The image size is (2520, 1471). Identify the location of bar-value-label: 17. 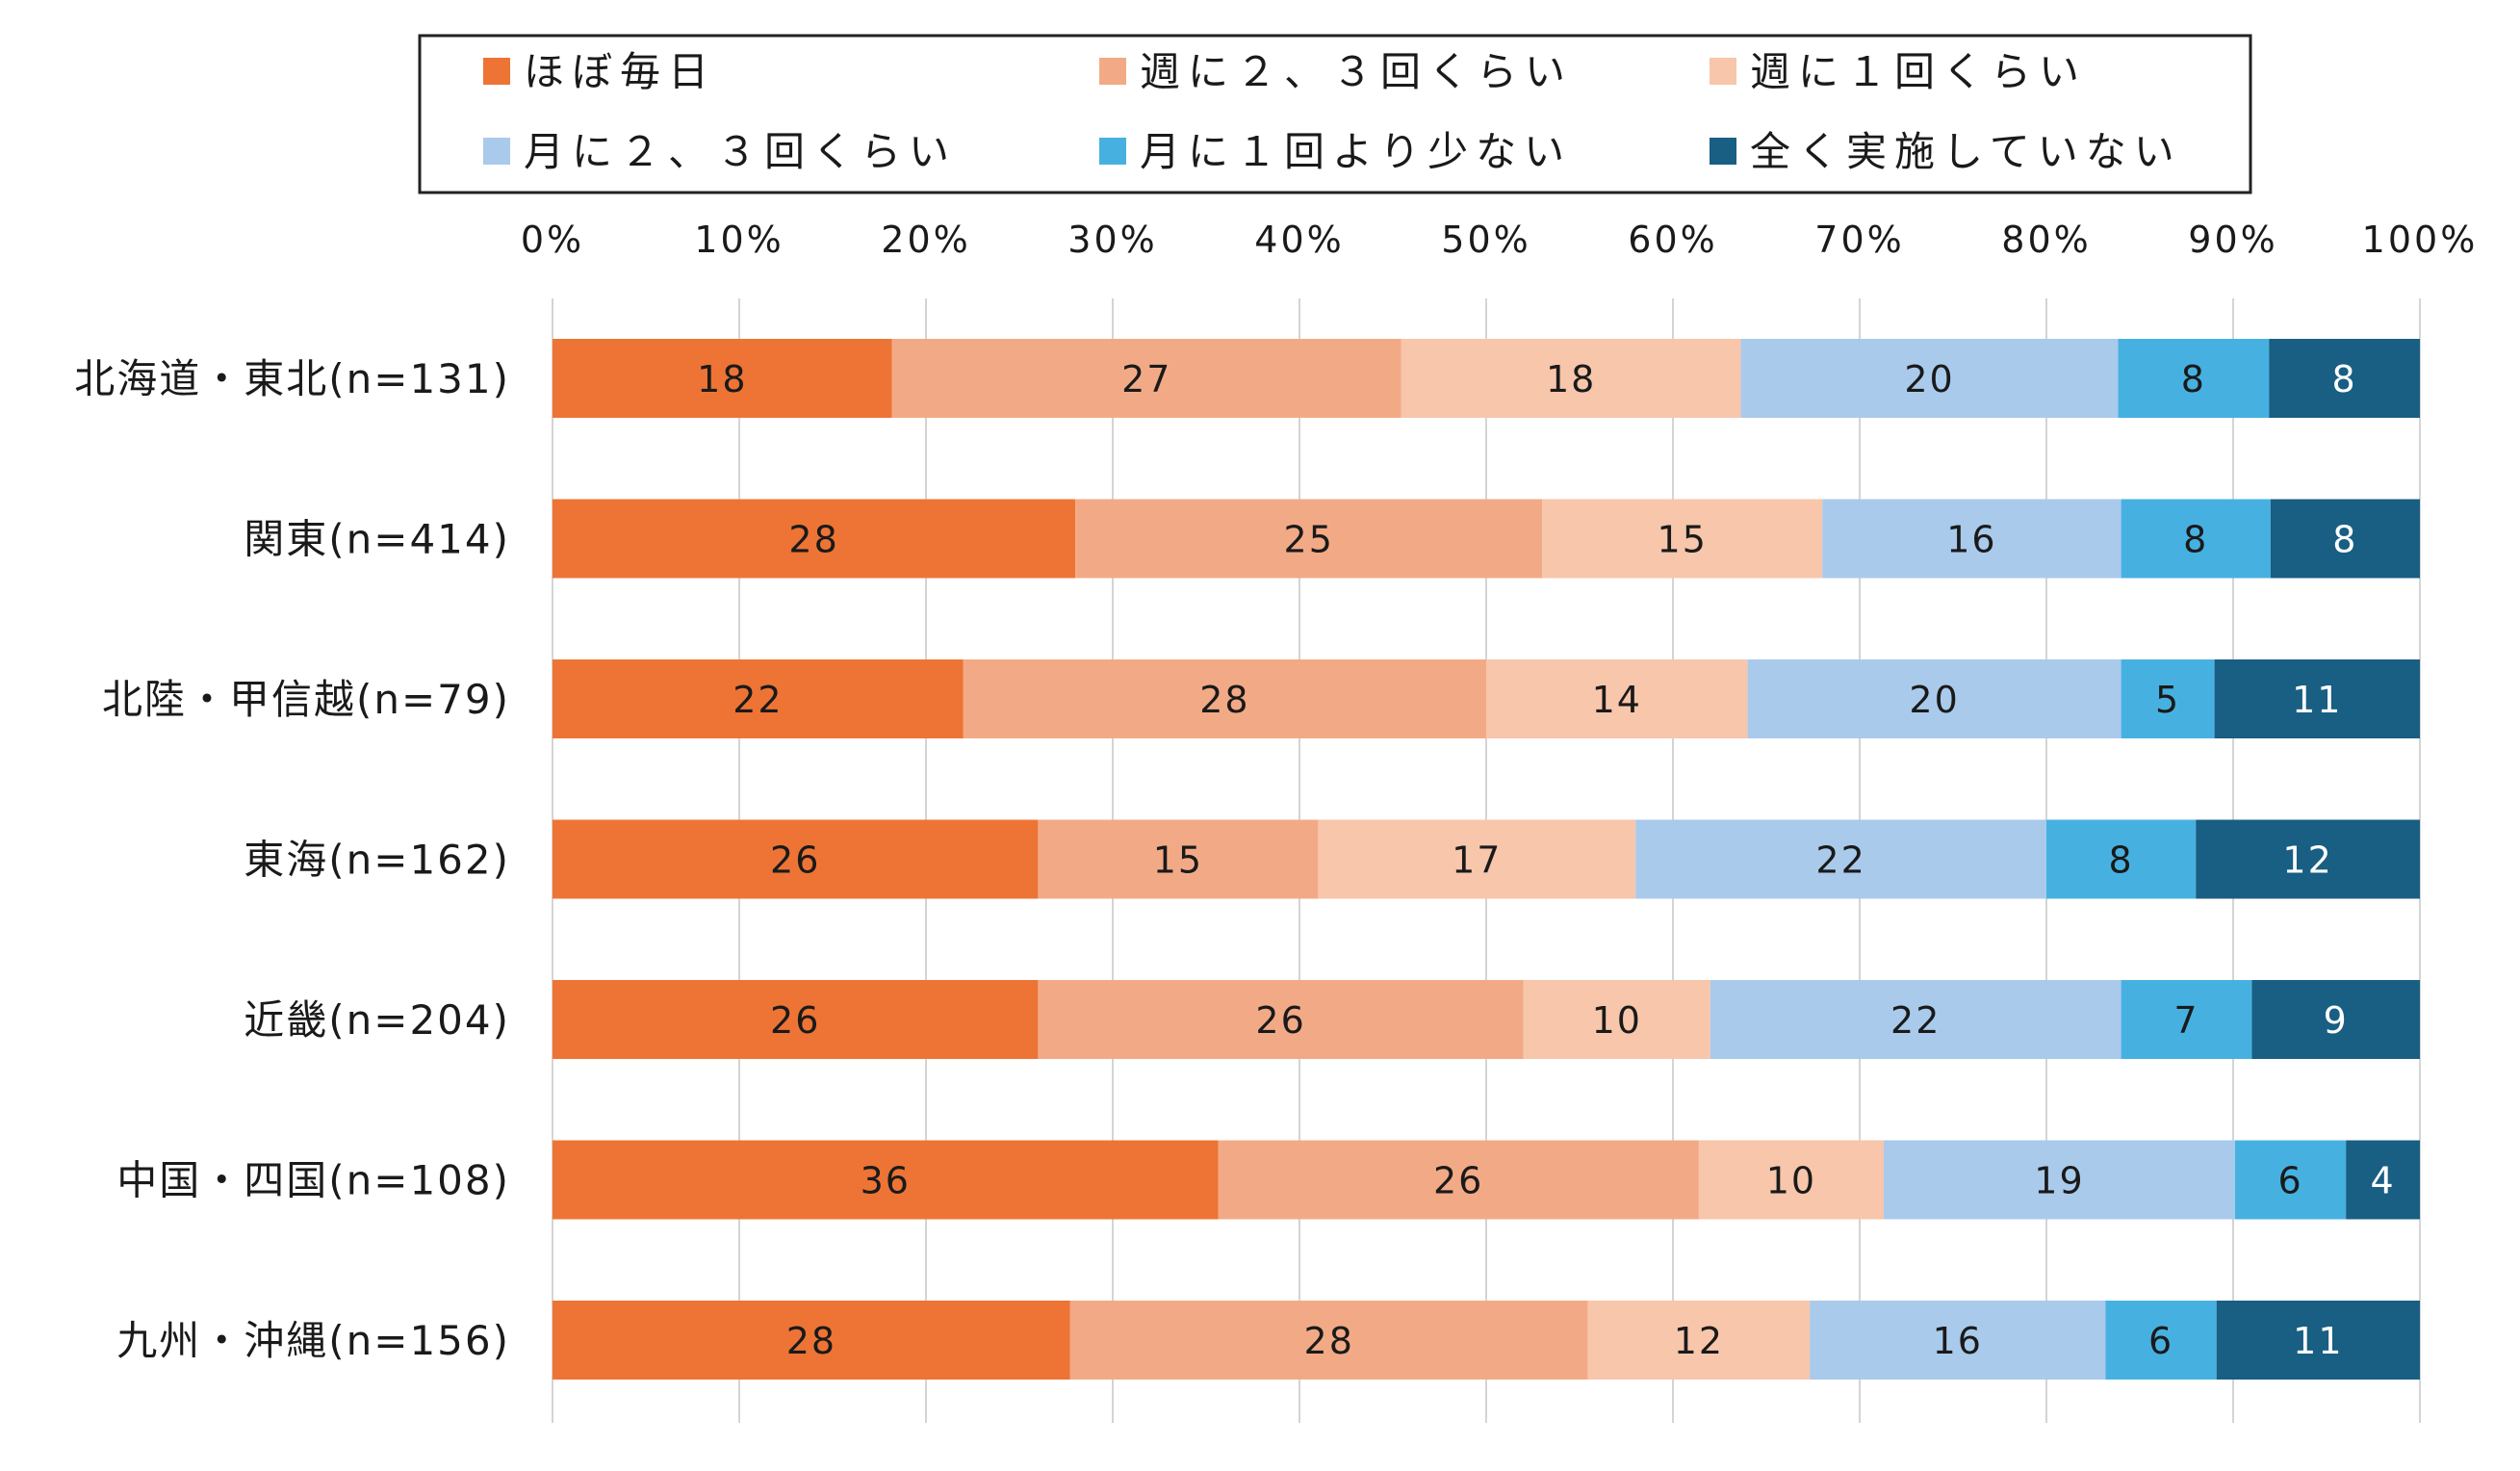
(1477, 860).